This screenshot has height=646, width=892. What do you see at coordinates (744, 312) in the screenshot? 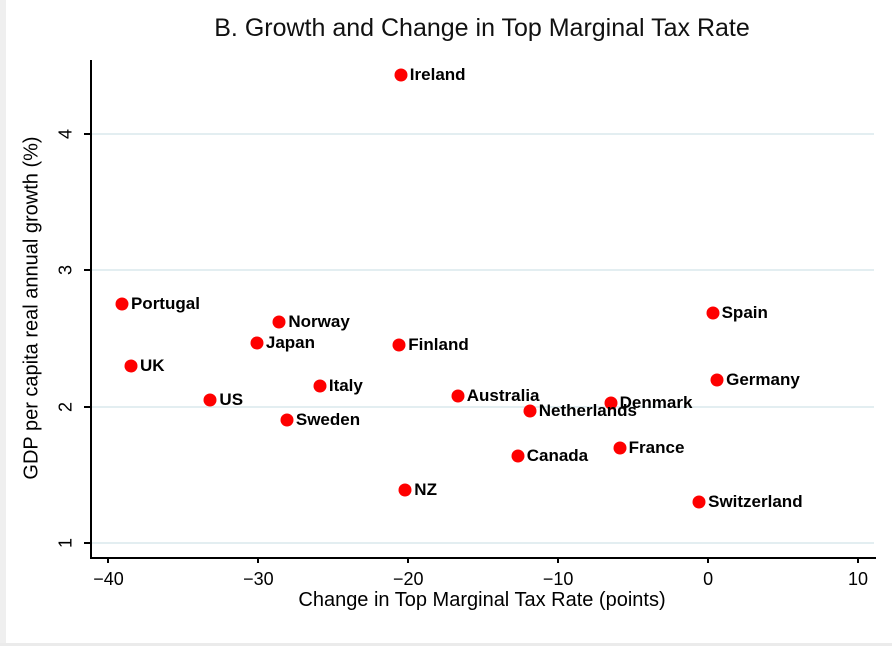
I see `data-point-label: Spain` at bounding box center [744, 312].